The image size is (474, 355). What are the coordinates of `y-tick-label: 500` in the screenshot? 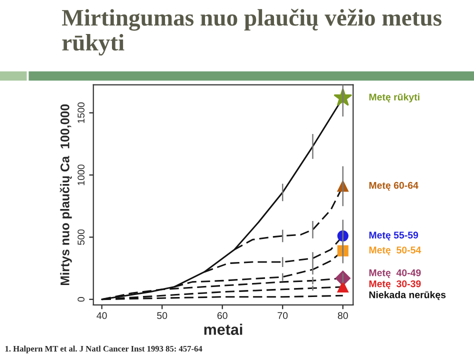 It's located at (81, 237).